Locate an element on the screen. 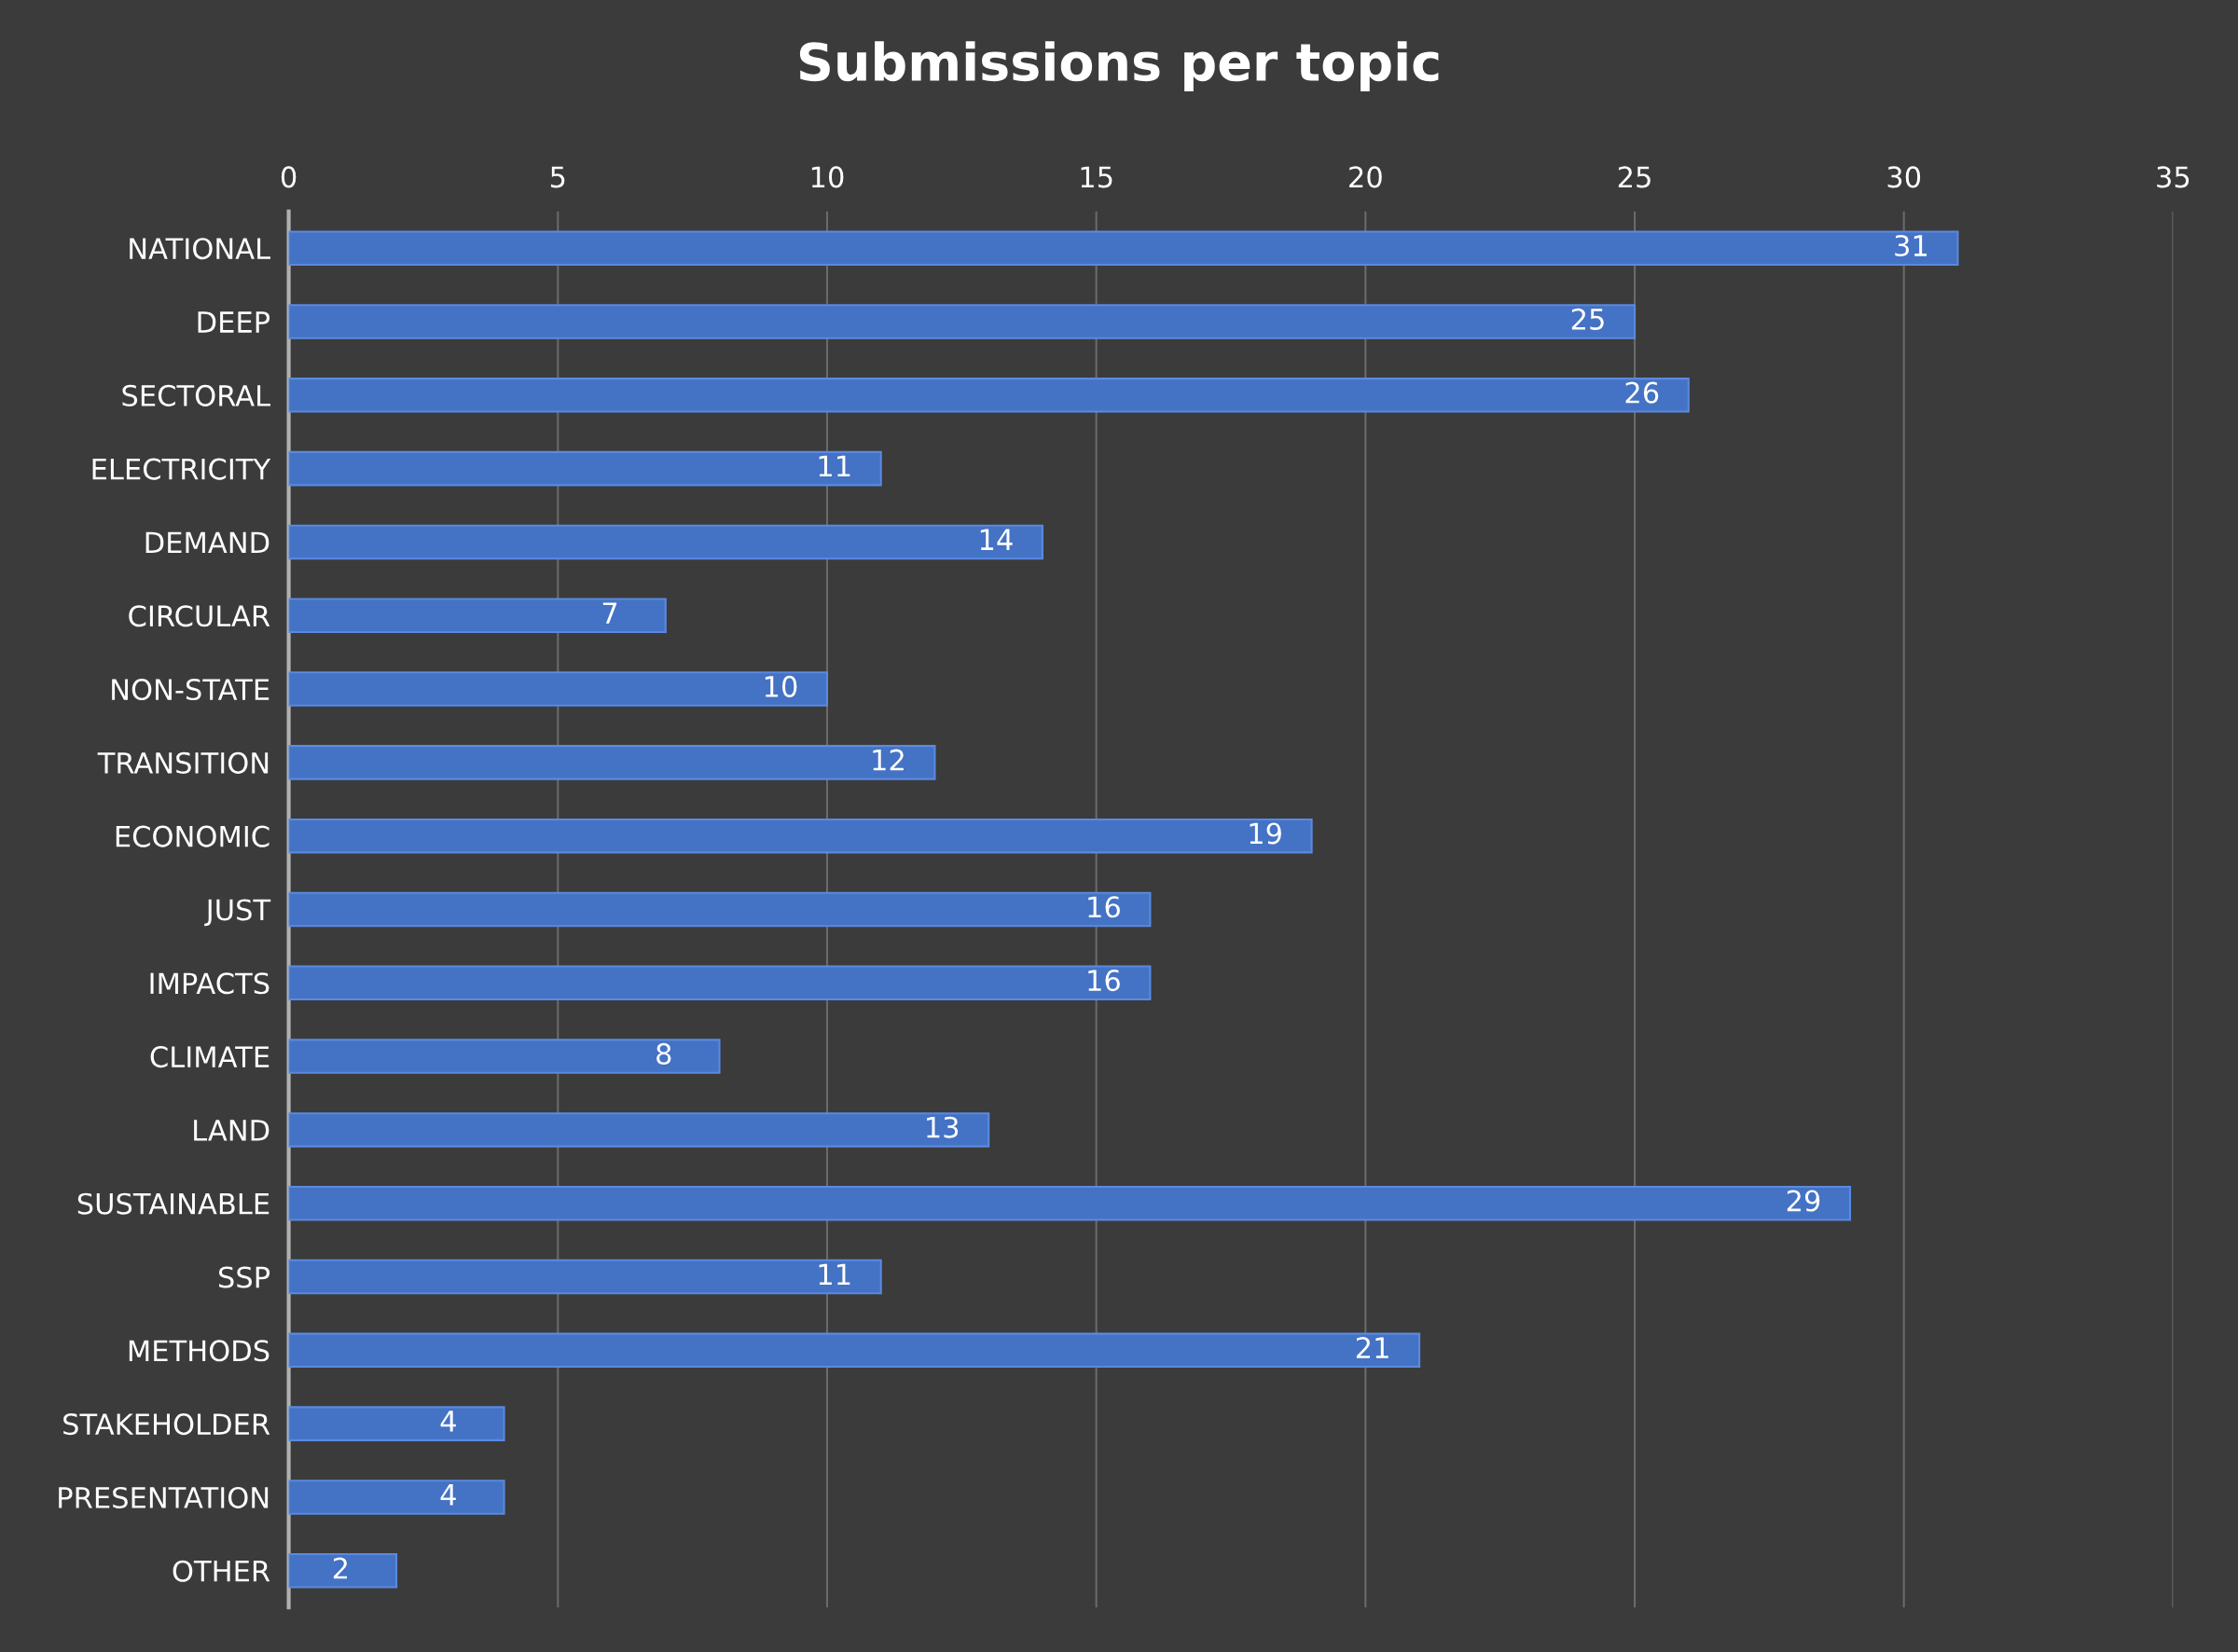  y-tick-label: SUSTAINABLE is located at coordinates (173, 1204).